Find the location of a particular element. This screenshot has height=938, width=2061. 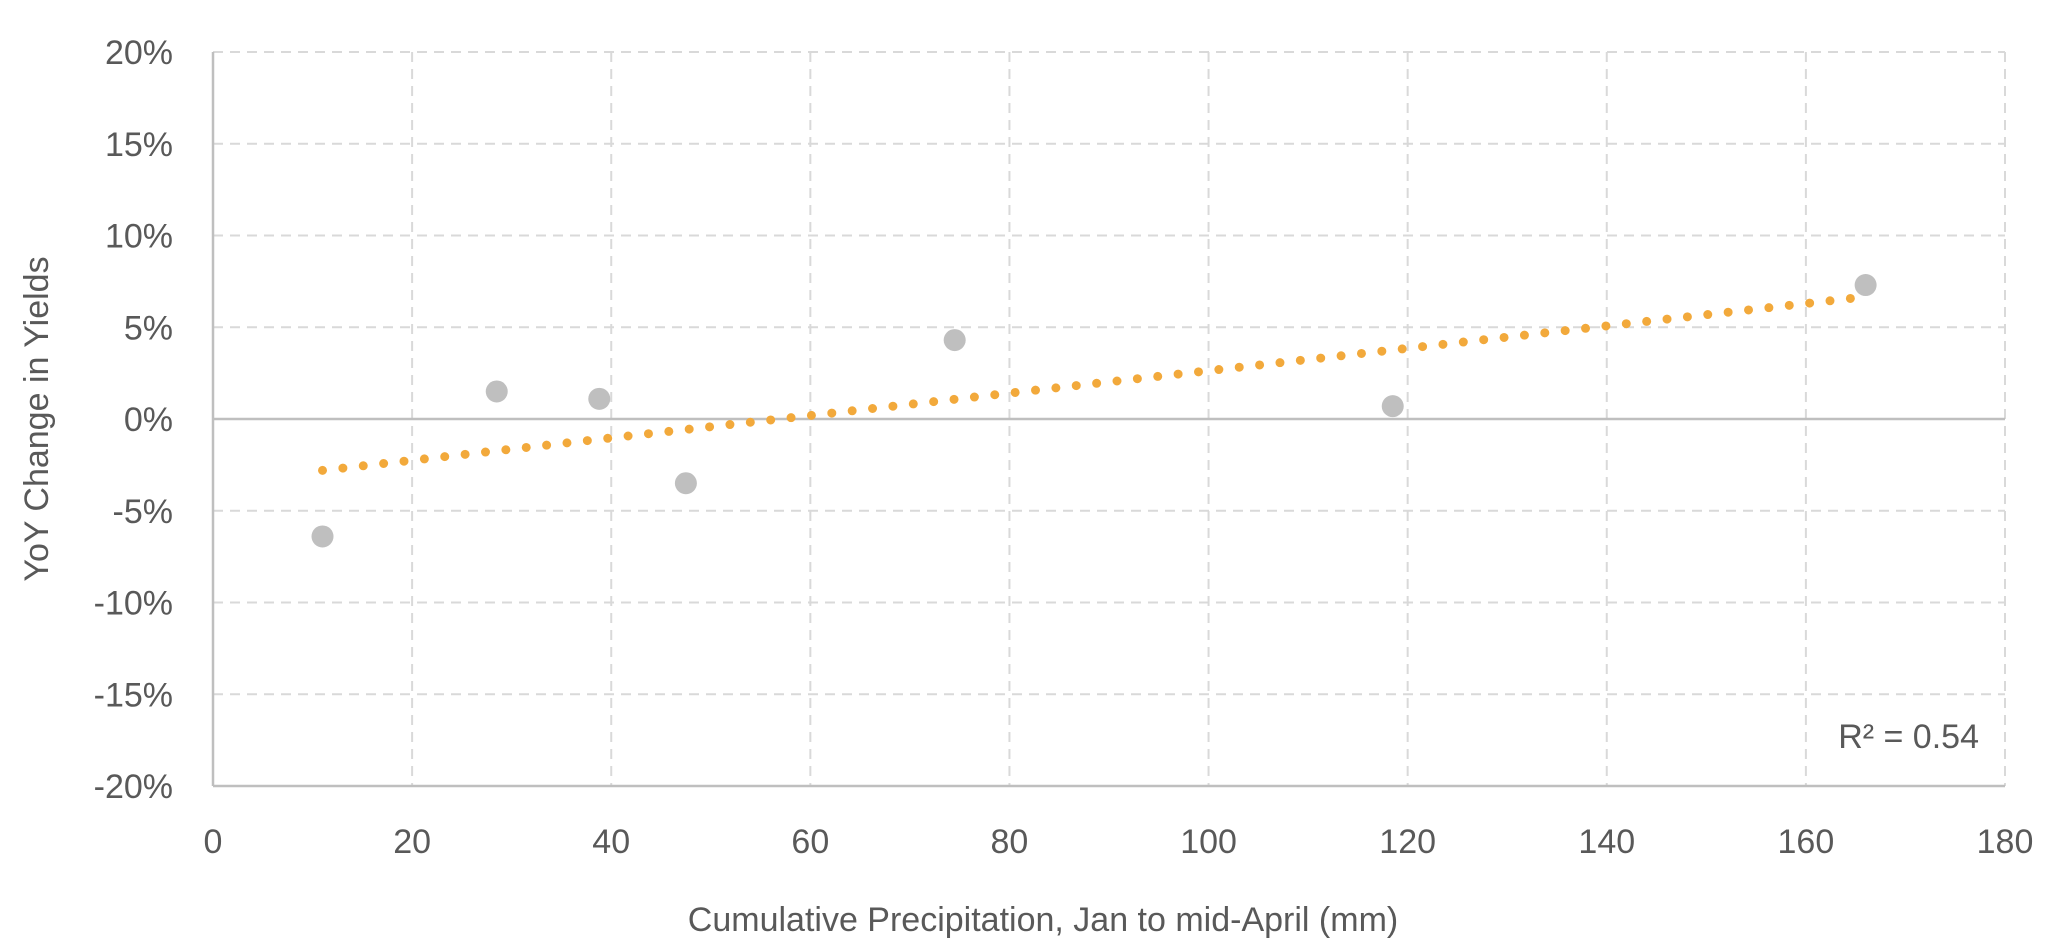

y-tick-label: 5% is located at coordinates (148, 328).